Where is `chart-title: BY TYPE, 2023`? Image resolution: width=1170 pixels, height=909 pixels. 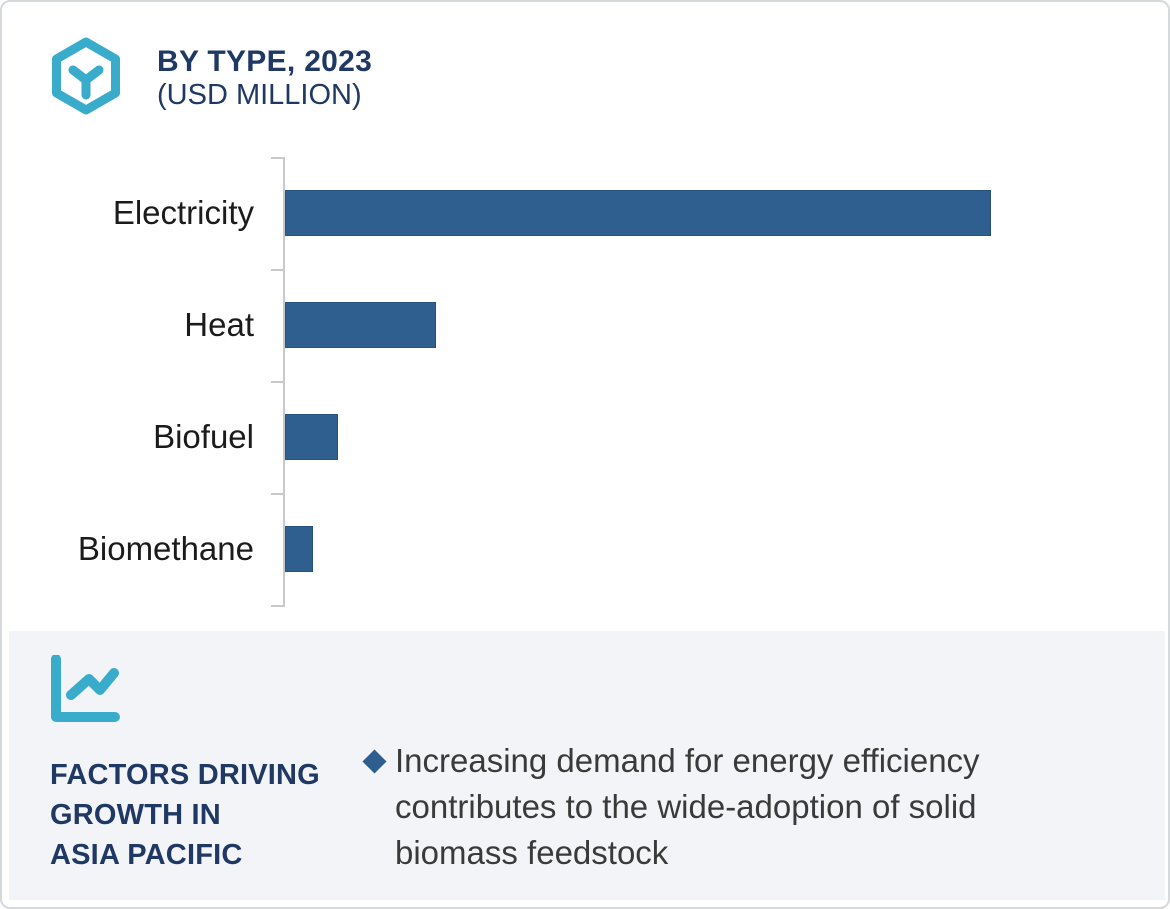 chart-title: BY TYPE, 2023 is located at coordinates (265, 61).